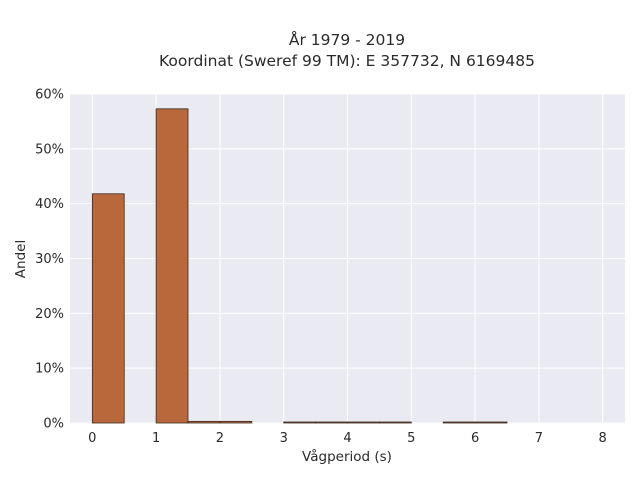 Image resolution: width=640 pixels, height=480 pixels. I want to click on y-axis-ticks: 0% 10% 20% 30% 40% 50% 60%, so click(49, 260).